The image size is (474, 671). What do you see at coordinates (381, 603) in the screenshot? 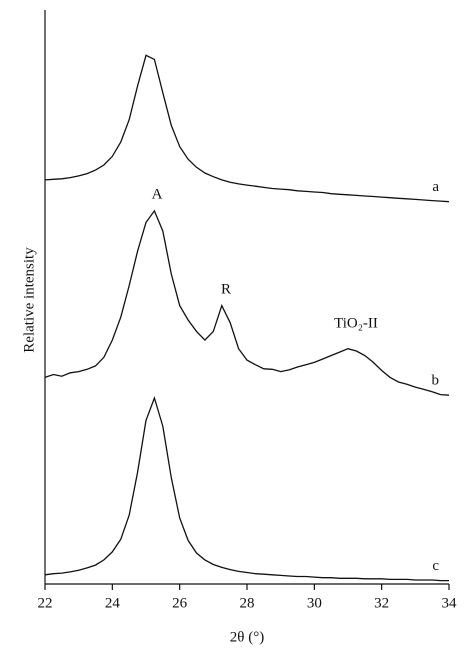
I see `x-tick-label: 32` at bounding box center [381, 603].